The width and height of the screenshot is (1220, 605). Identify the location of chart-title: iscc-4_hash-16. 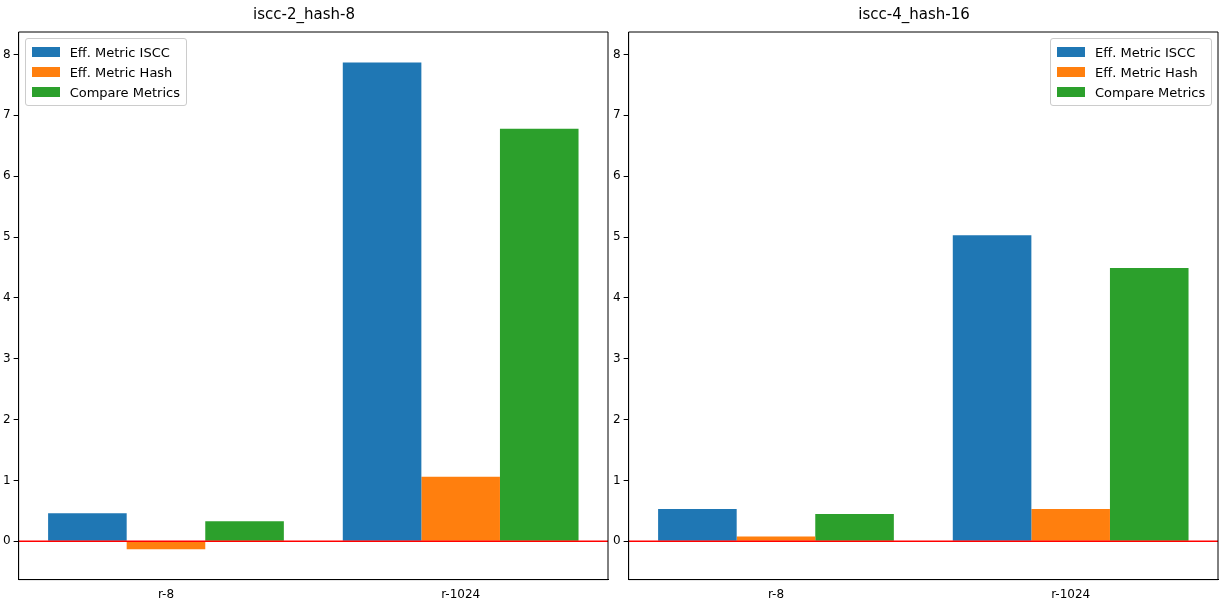
(914, 14).